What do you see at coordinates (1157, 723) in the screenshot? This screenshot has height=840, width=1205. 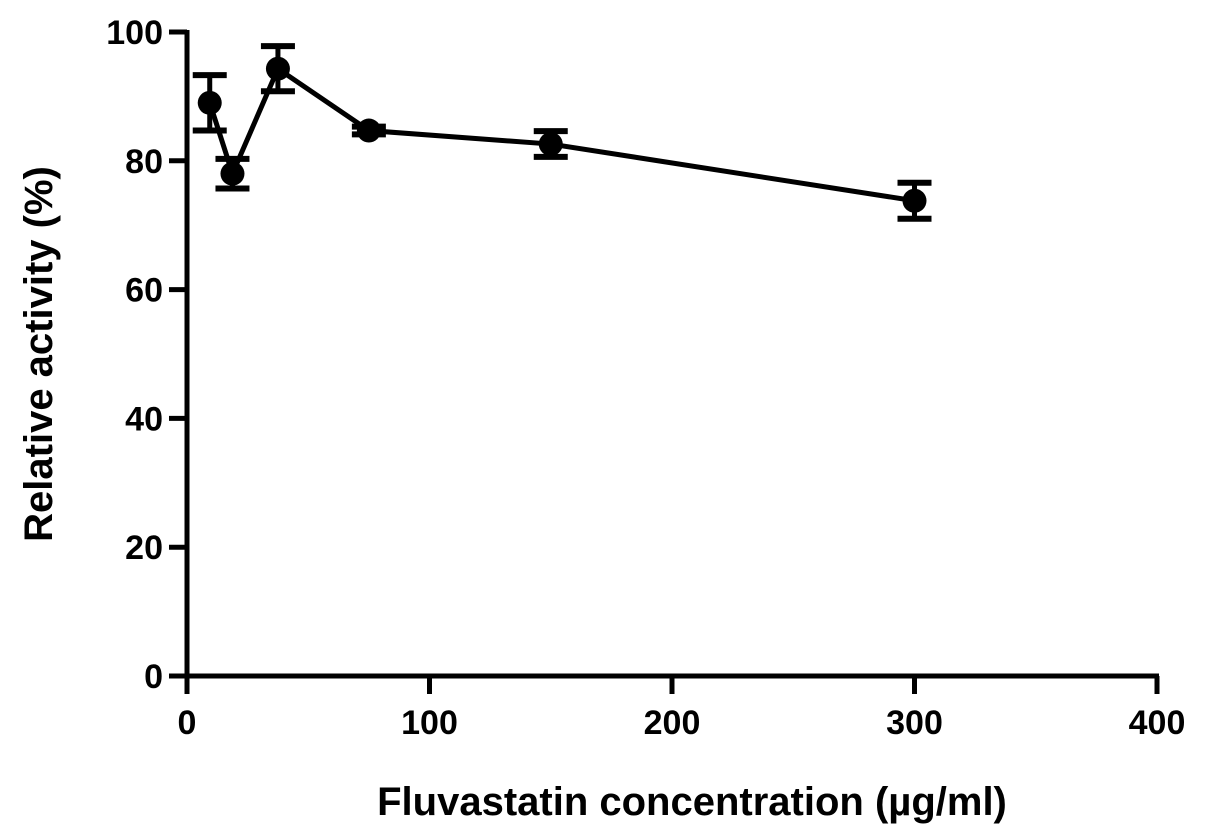 I see `x-tick-label: 400` at bounding box center [1157, 723].